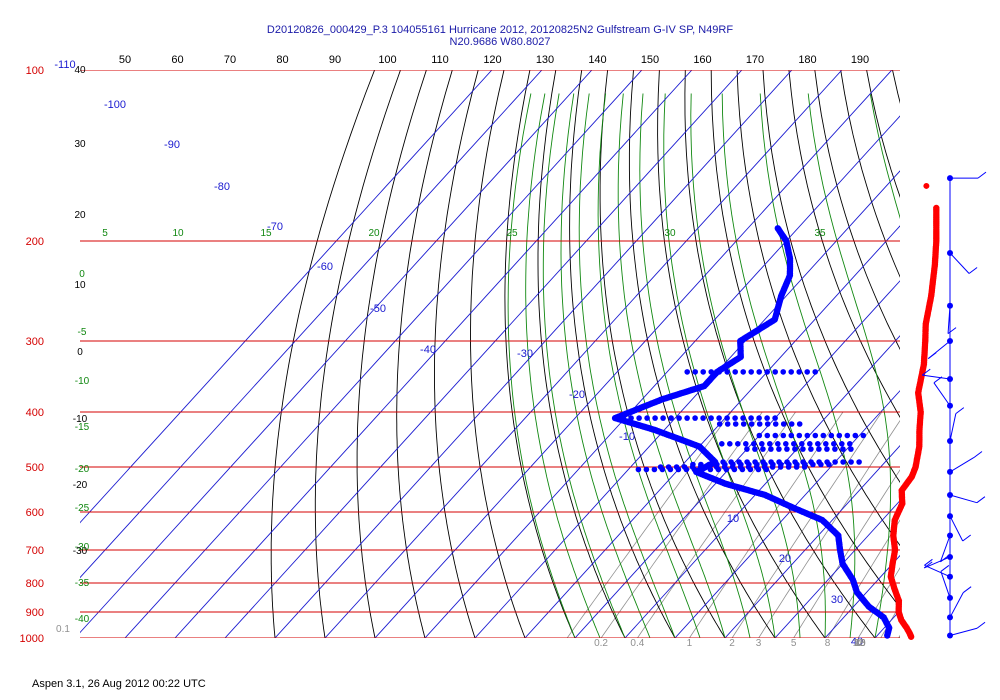 The height and width of the screenshot is (700, 1000). What do you see at coordinates (837, 600) in the screenshot?
I see `isotherm-label: 30` at bounding box center [837, 600].